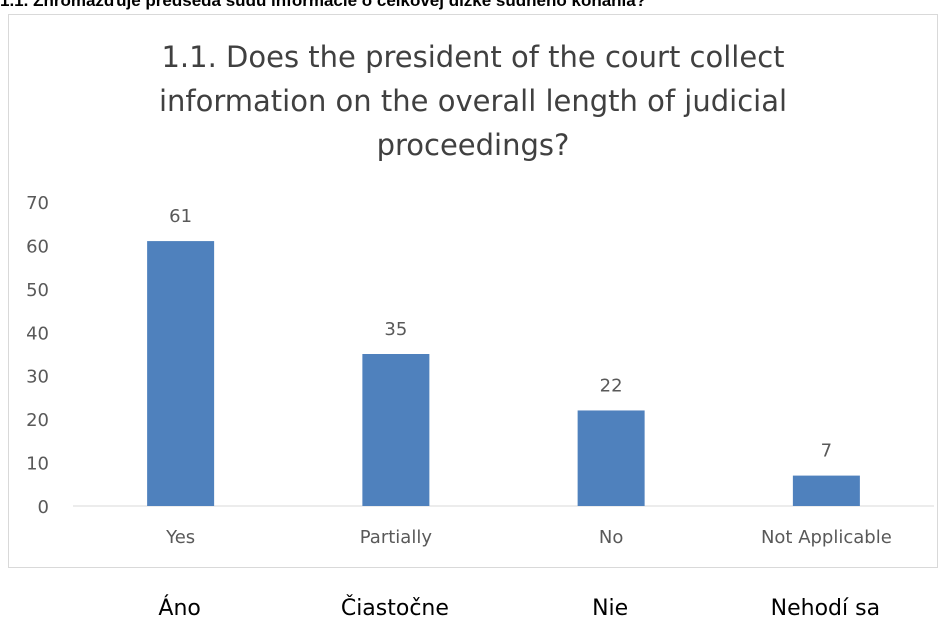 The image size is (947, 626). I want to click on slovak-translations-row: Áno Čiastočne Nie Nehodí sa, so click(473, 611).